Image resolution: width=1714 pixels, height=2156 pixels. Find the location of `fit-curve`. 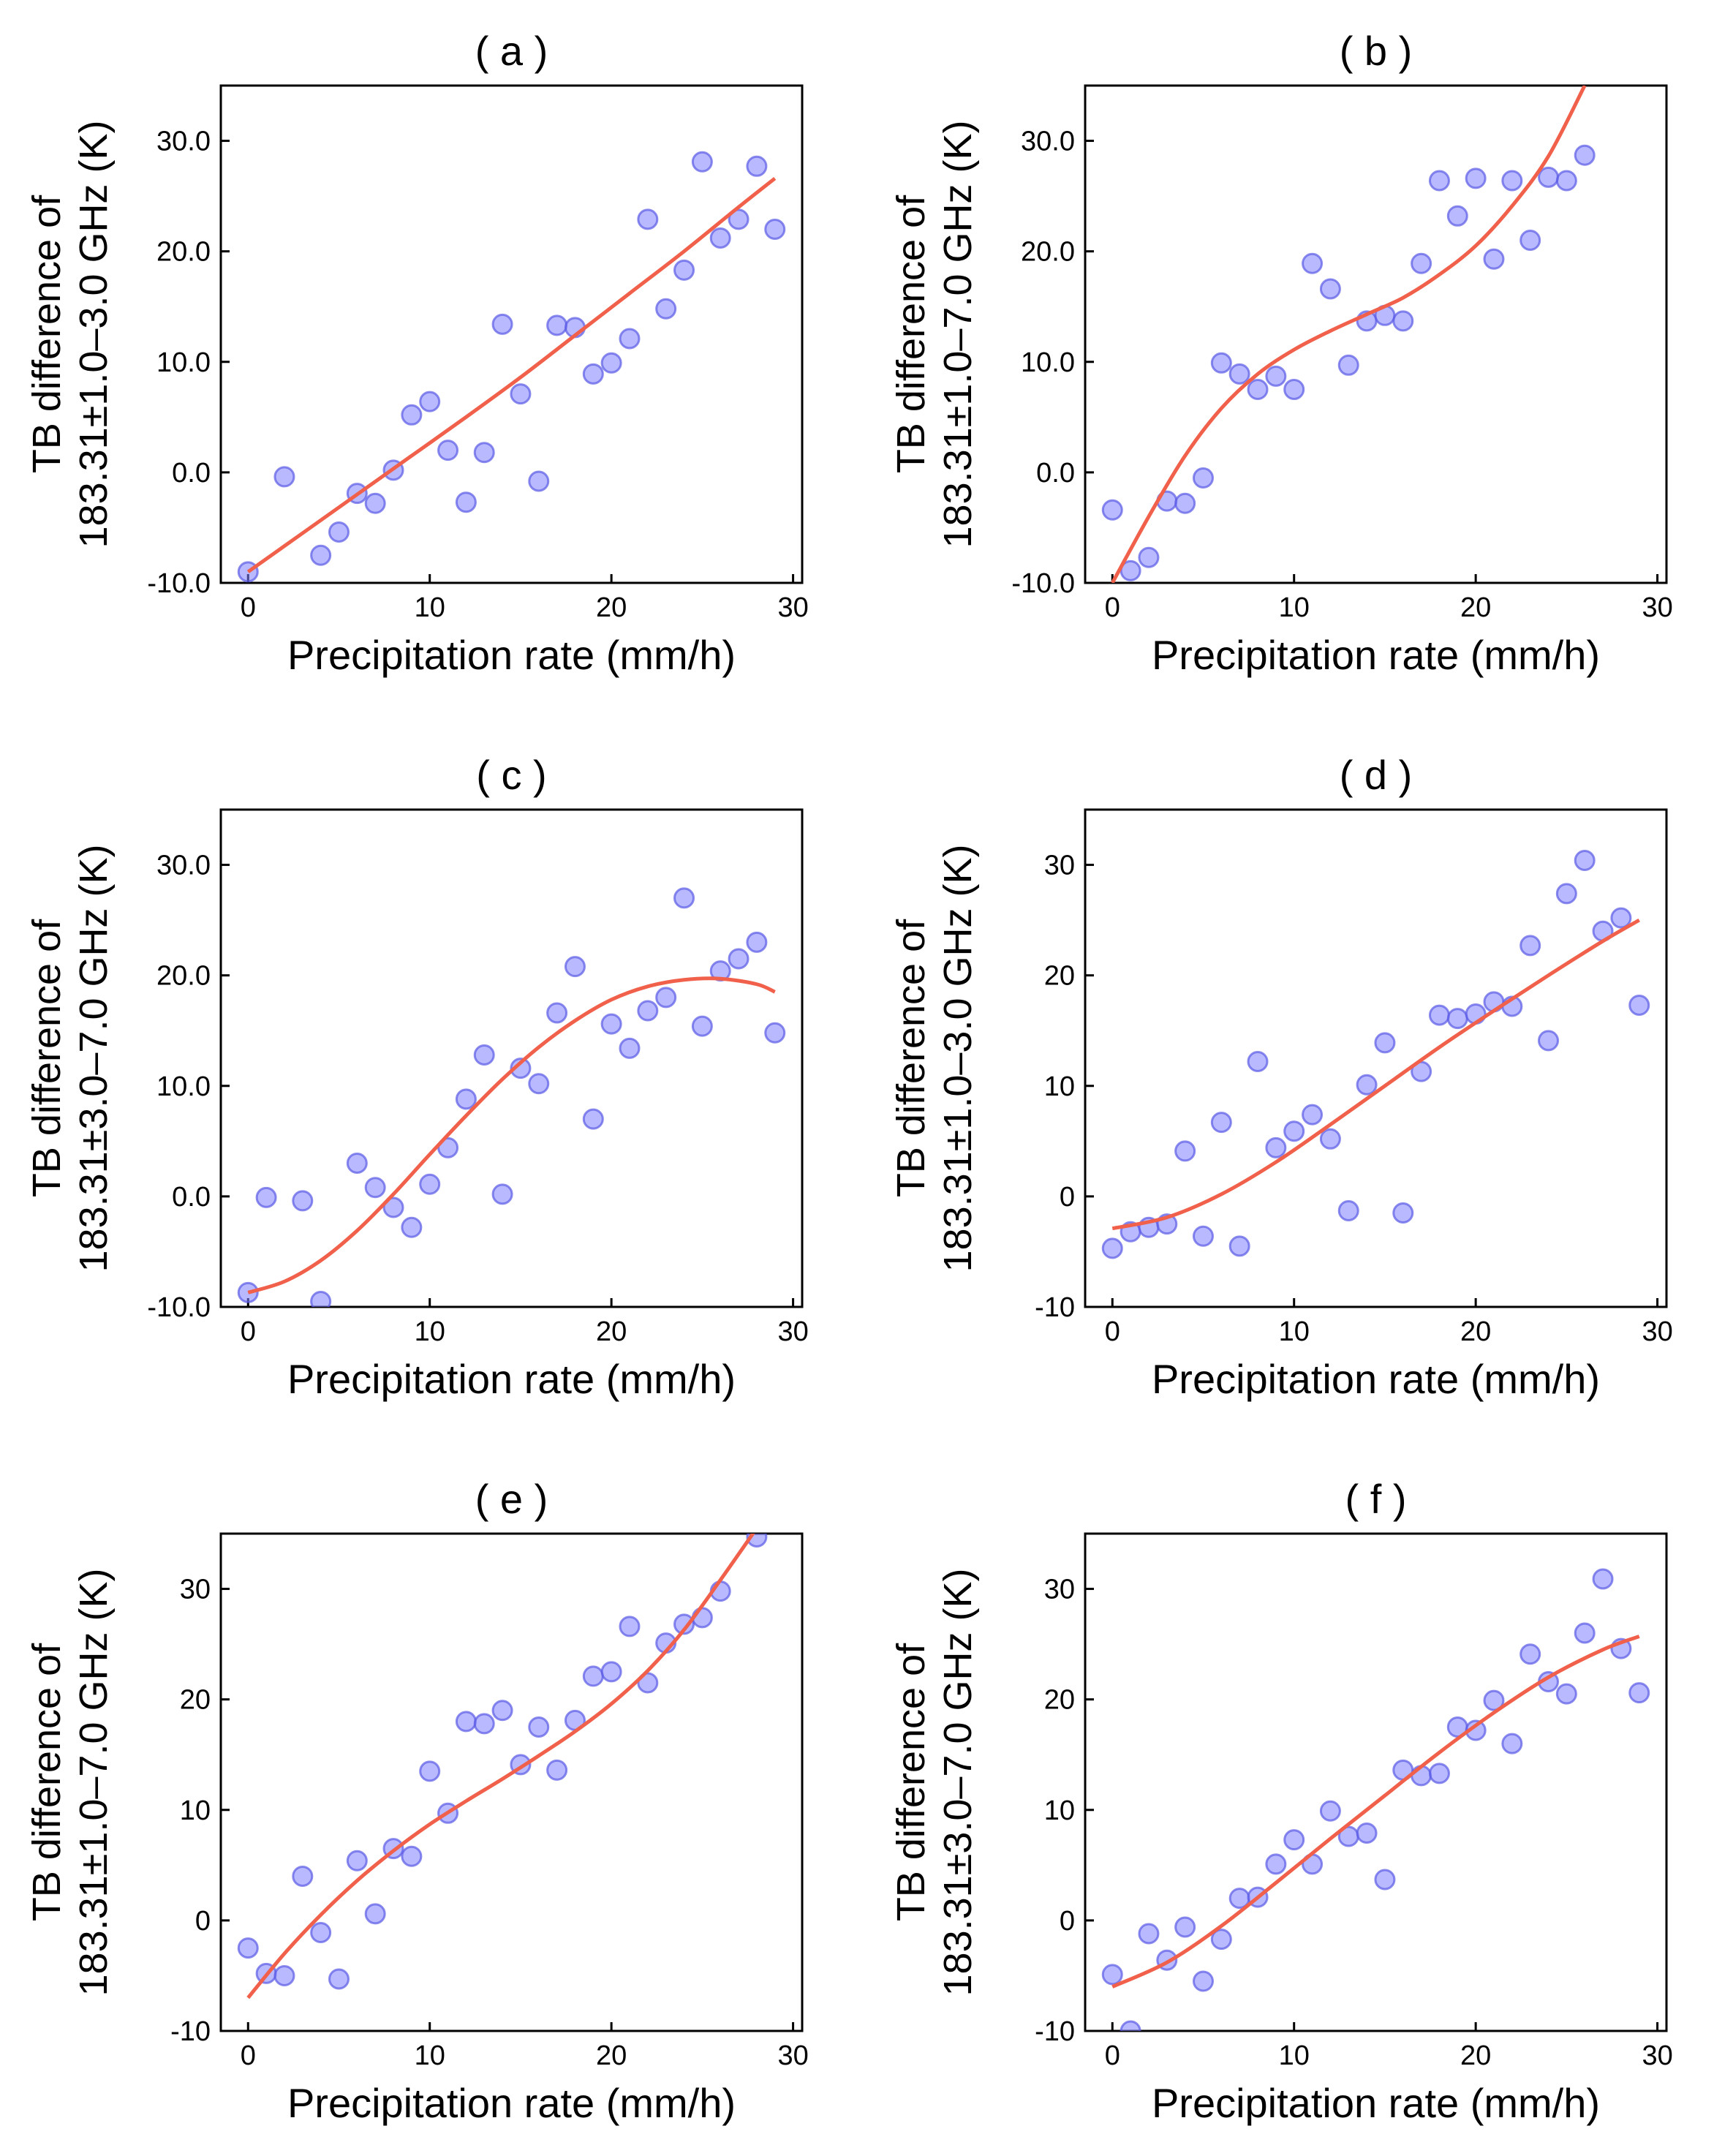

fit-curve is located at coordinates (501, 1766).